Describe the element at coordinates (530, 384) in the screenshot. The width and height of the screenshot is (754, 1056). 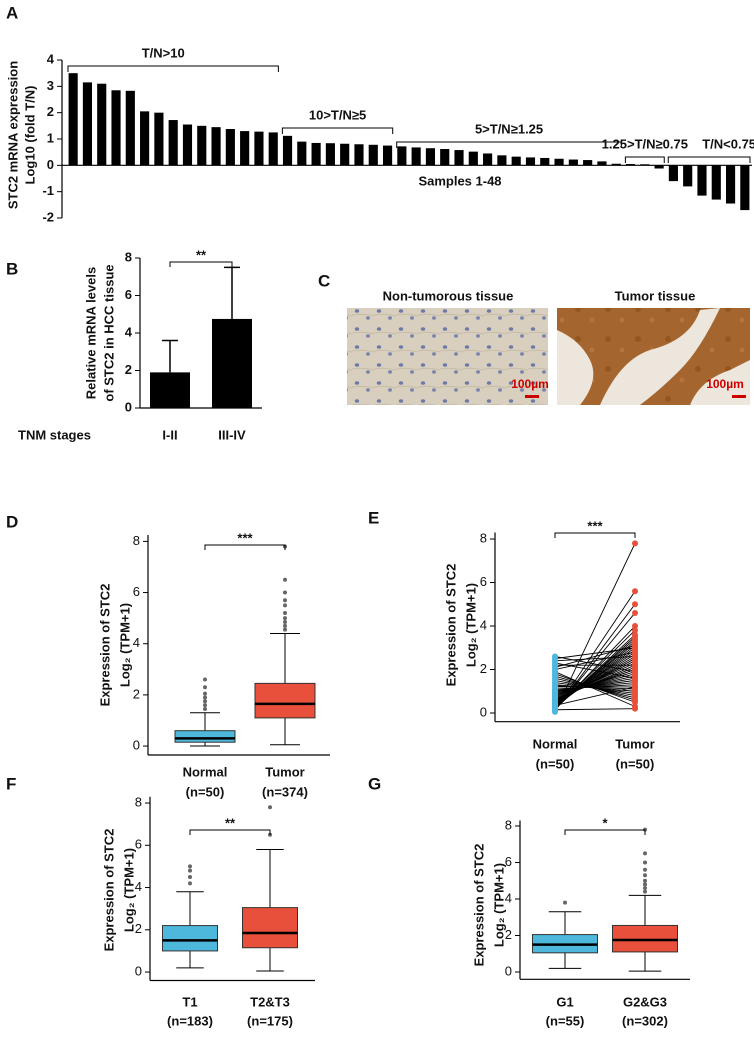
I see `scale-bar-label: 100µm` at that location.